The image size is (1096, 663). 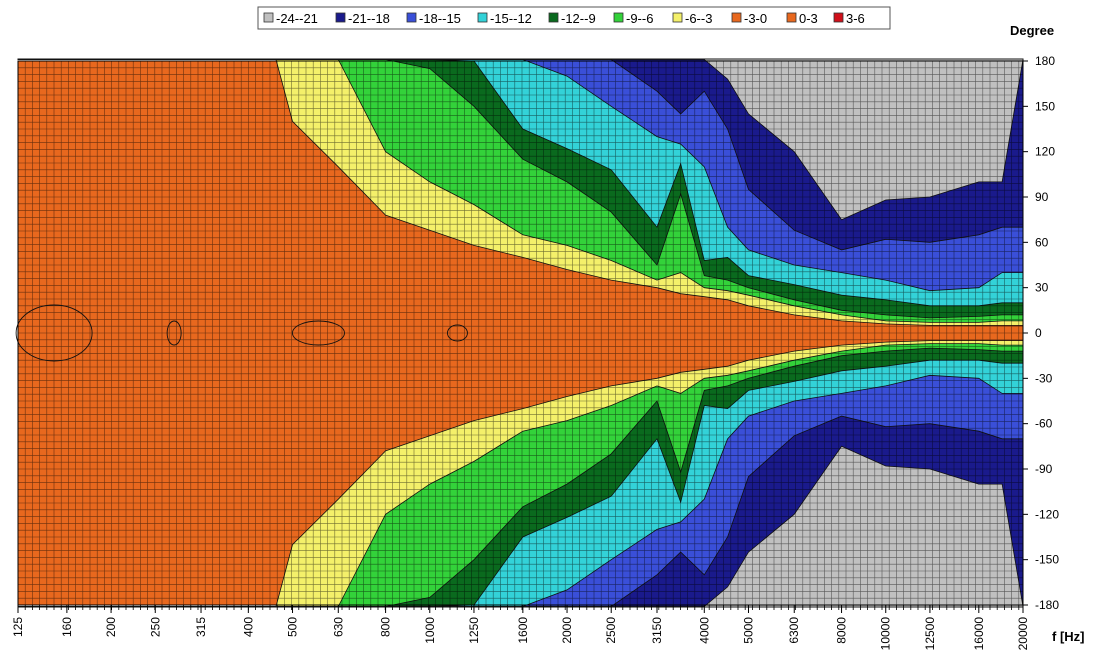 What do you see at coordinates (155, 627) in the screenshot?
I see `x-tick-label: 250` at bounding box center [155, 627].